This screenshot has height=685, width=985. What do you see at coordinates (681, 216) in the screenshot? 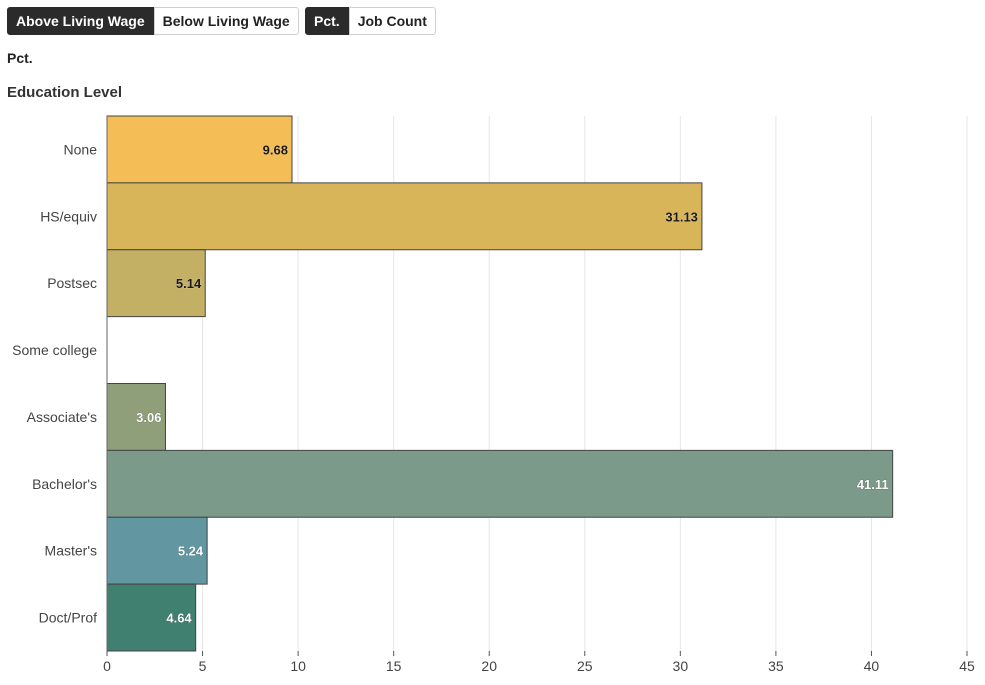
I see `data-label: 31.13` at bounding box center [681, 216].